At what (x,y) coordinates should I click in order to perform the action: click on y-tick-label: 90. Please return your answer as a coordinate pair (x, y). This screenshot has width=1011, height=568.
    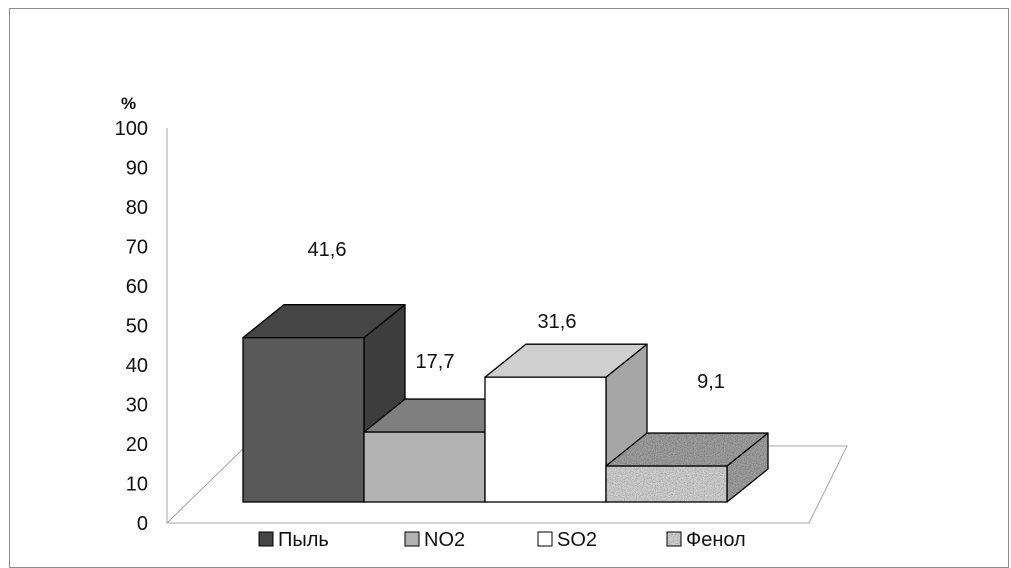
    Looking at the image, I should click on (137, 169).